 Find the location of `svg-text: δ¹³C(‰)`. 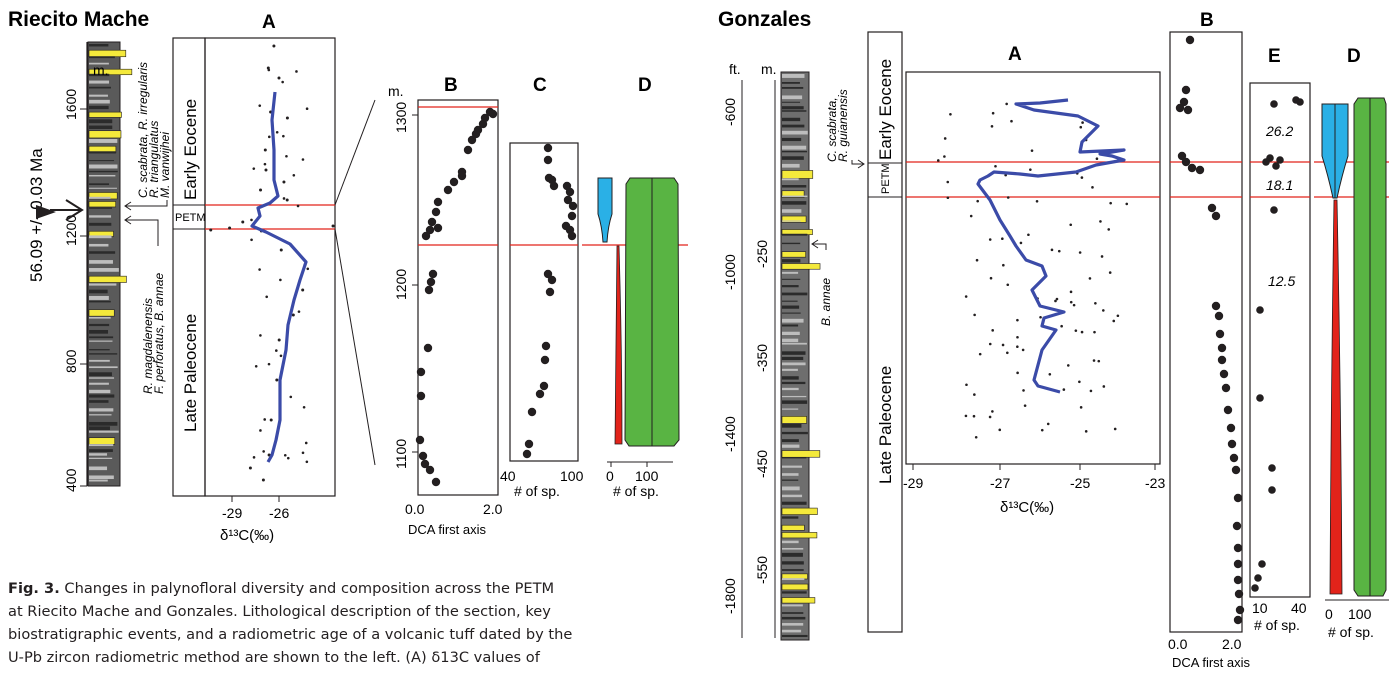

svg-text: δ¹³C(‰) is located at coordinates (1027, 507).